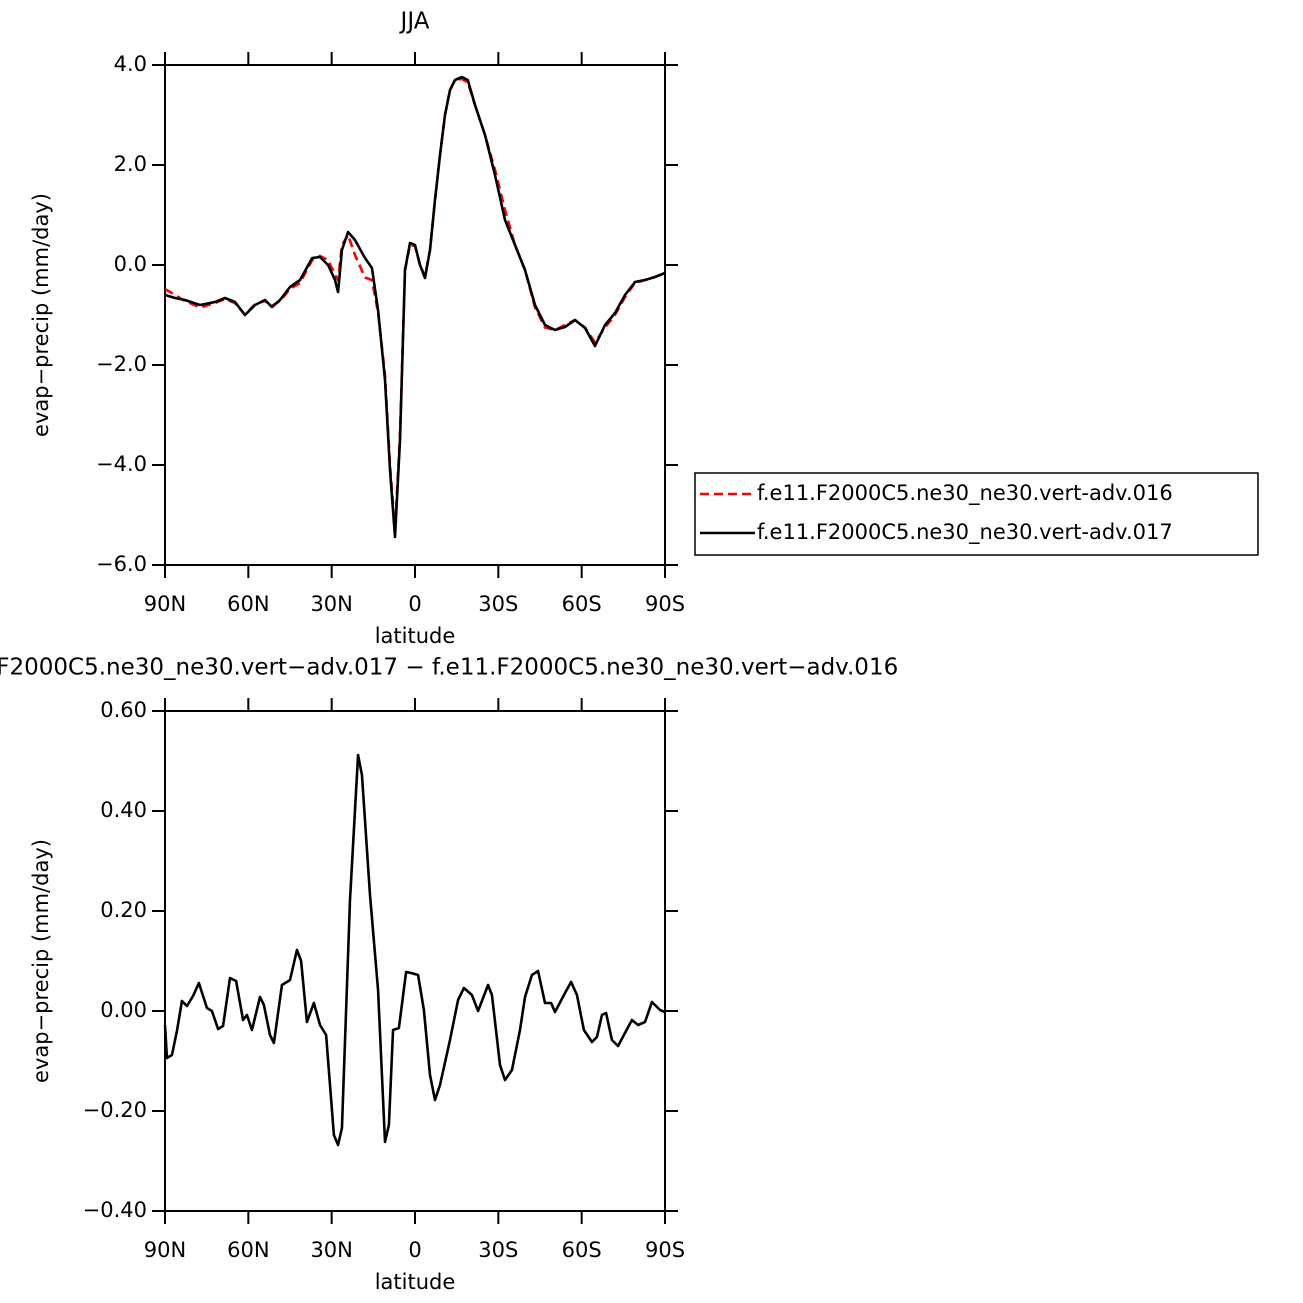 The image size is (1303, 1303). What do you see at coordinates (965, 493) in the screenshot?
I see `legend-label: f.e11.F2000C5.ne30_ne30.vert-adv.016` at bounding box center [965, 493].